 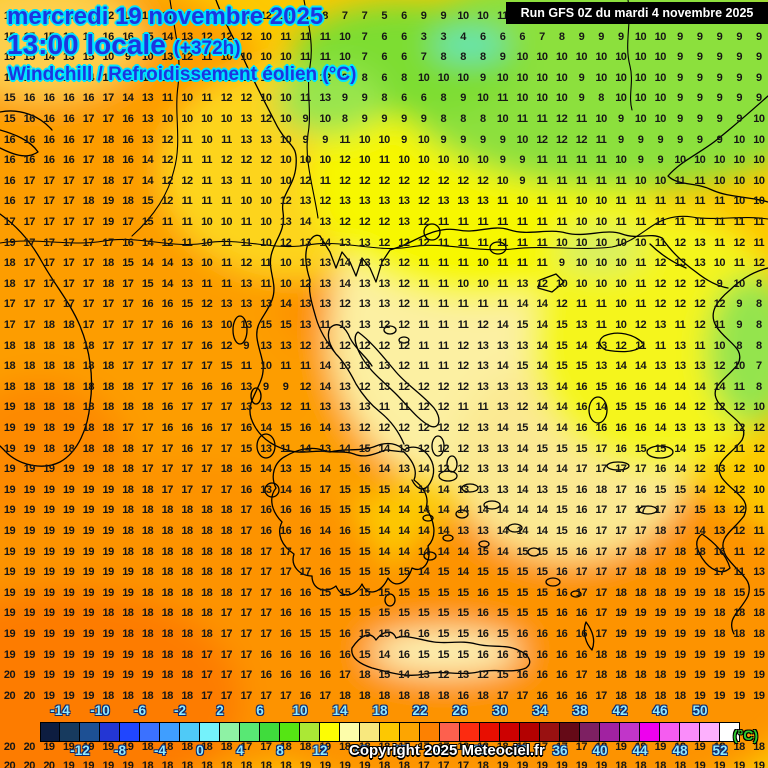 I want to click on scale-tick-label: 24, so click(x=440, y=750).